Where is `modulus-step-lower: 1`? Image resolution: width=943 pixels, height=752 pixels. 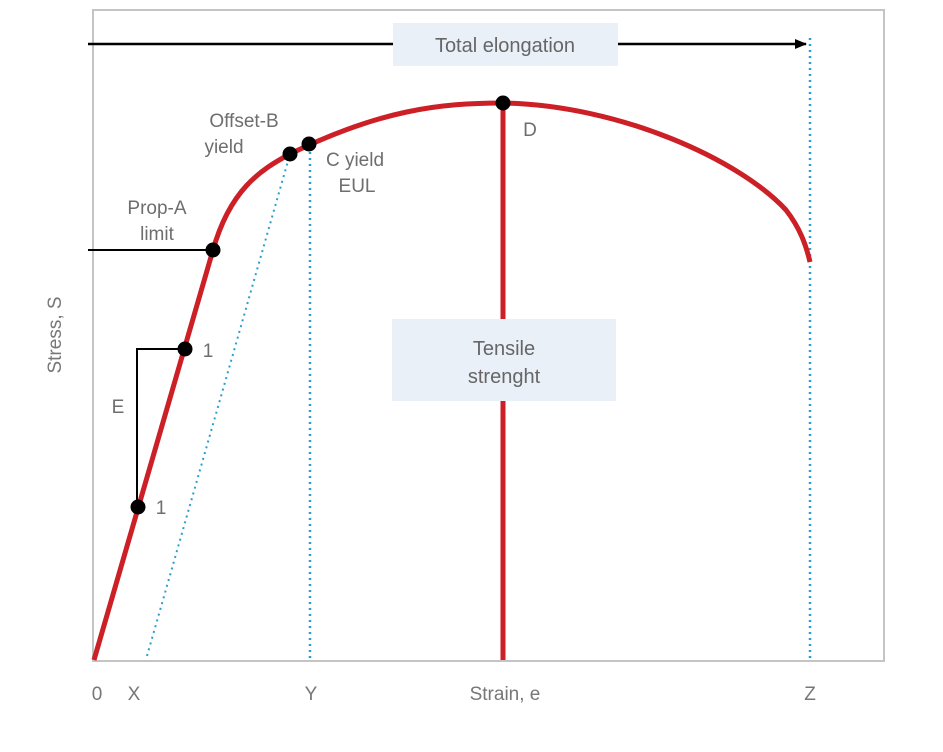 modulus-step-lower: 1 is located at coordinates (161, 508).